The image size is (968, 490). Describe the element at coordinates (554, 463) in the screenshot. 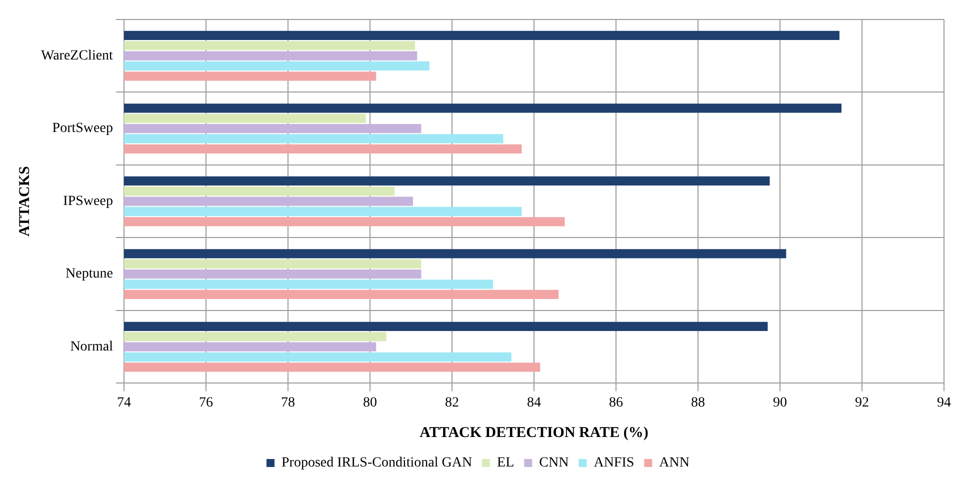

I see `legend-label: CNN` at that location.